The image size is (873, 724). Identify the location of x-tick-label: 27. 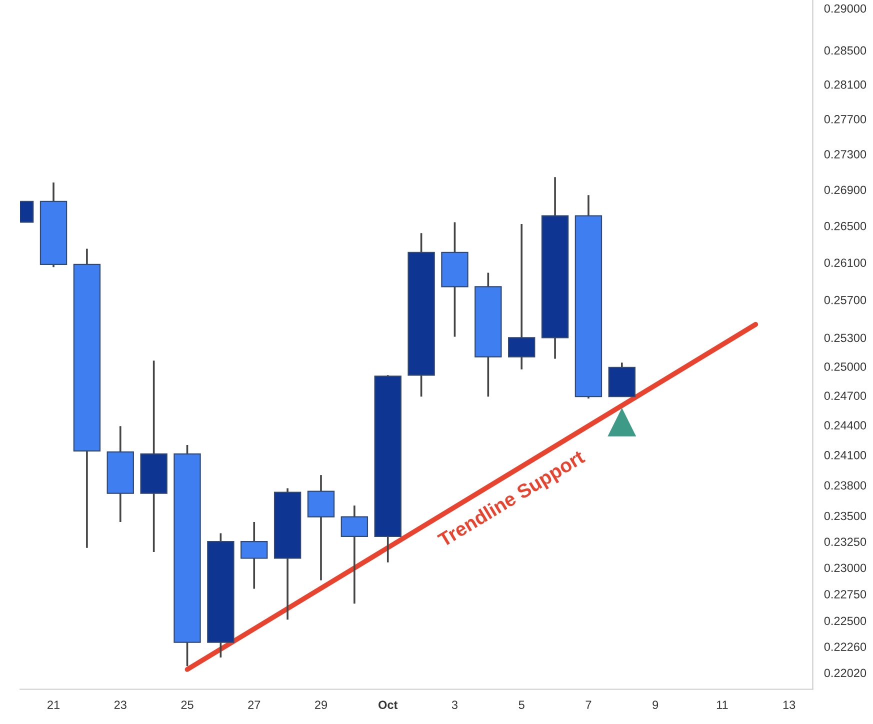
(254, 704).